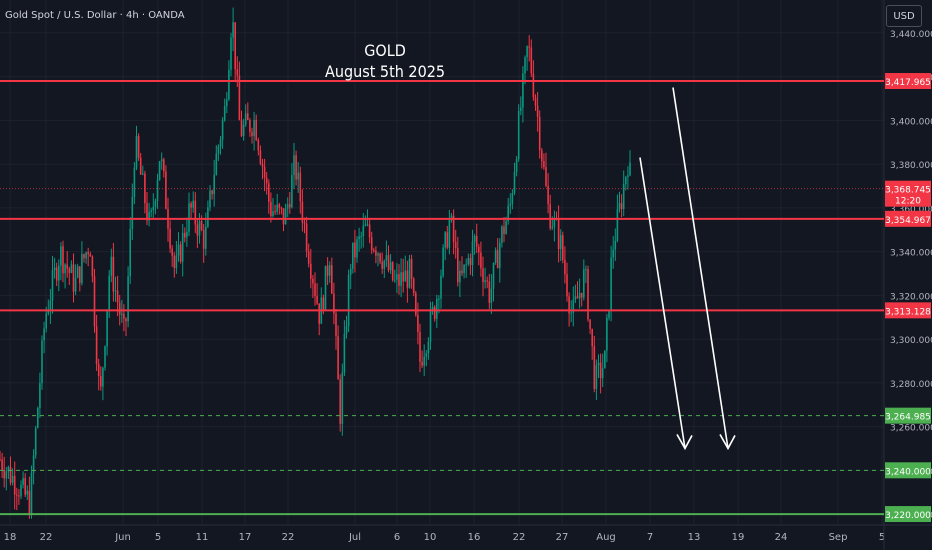 This screenshot has width=932, height=550. Describe the element at coordinates (838, 537) in the screenshot. I see `x-tick-label: Sep` at that location.